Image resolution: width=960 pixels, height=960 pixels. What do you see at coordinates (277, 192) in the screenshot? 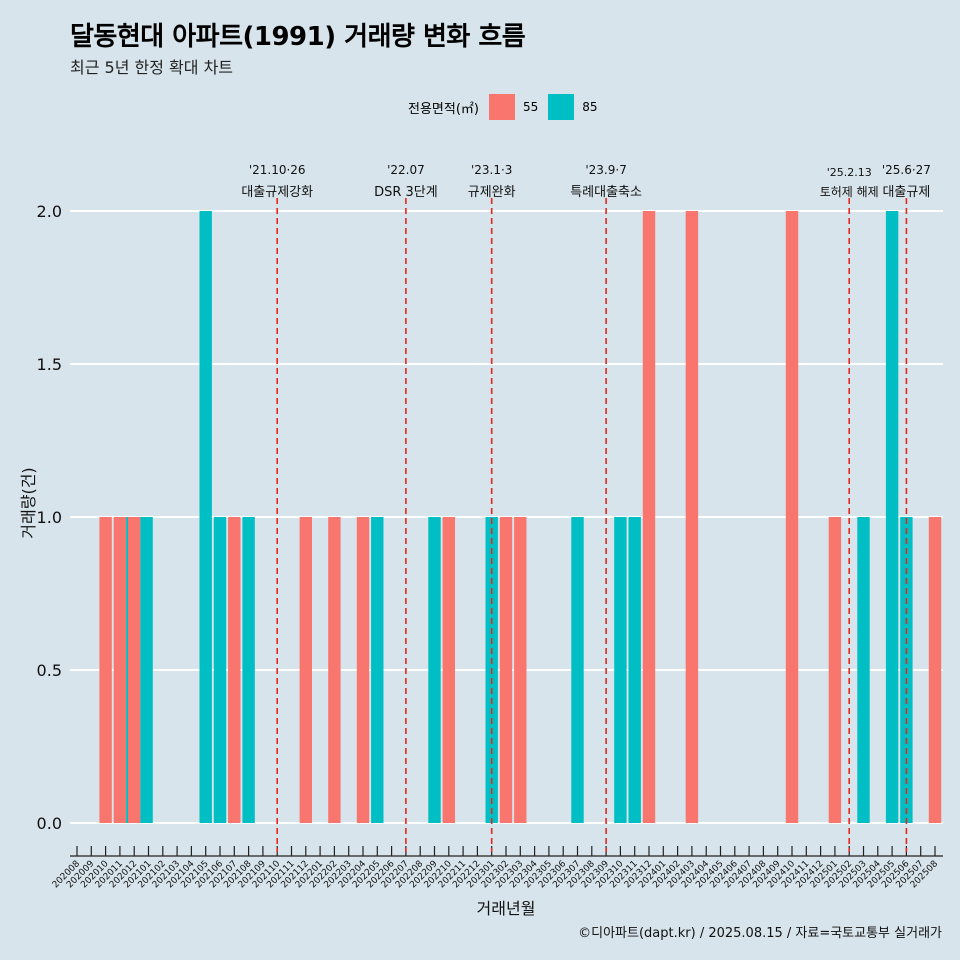
I see `policy-event-label: 대출규제강화` at bounding box center [277, 192].